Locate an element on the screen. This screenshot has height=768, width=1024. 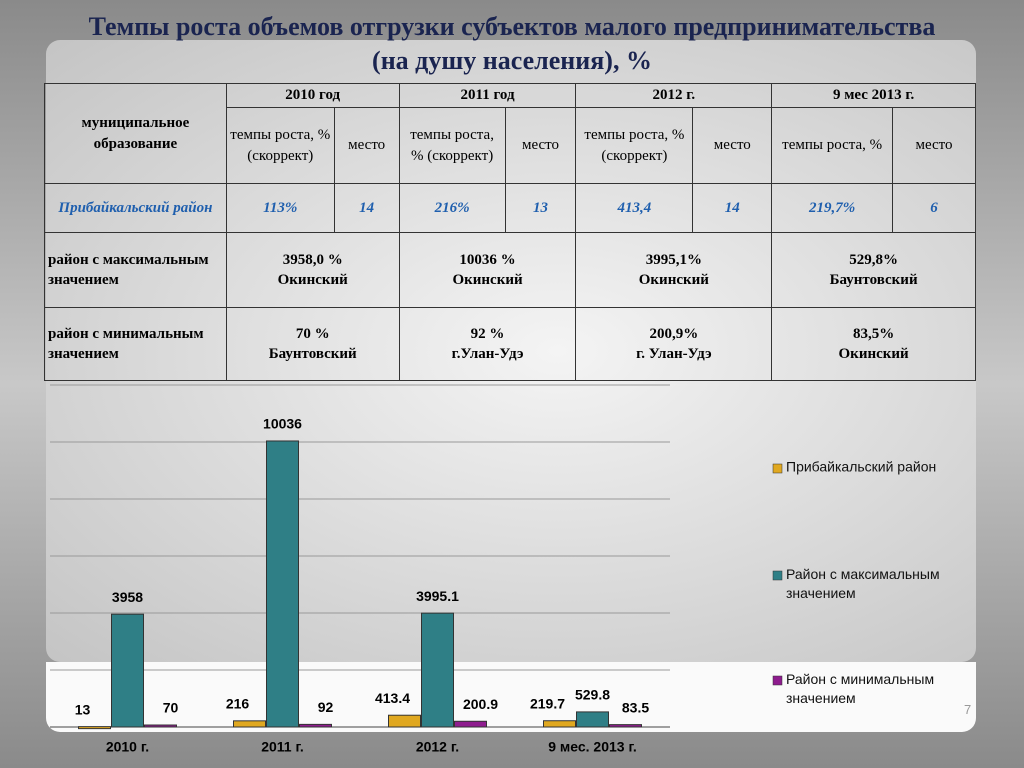
cell: 529,8% Баунтовский is located at coordinates (873, 270).